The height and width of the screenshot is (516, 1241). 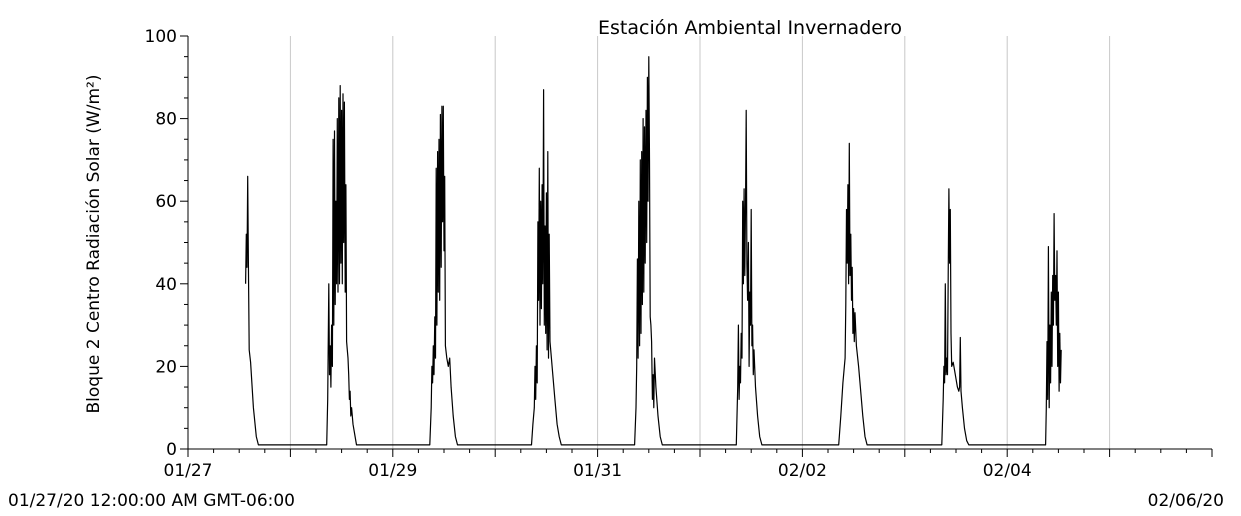 I want to click on range-end-label: 02/06/20, so click(x=1186, y=501).